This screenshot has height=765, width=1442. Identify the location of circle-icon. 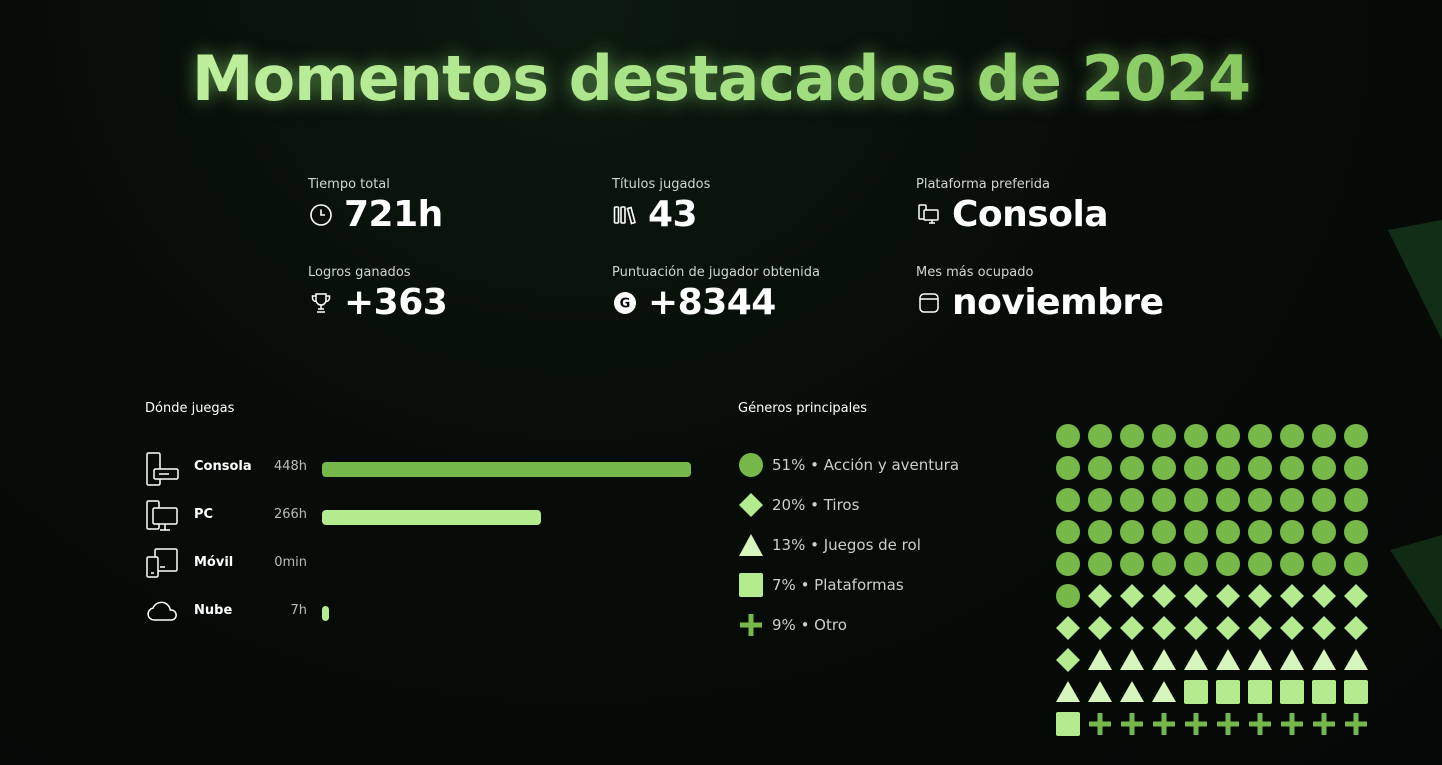
(751, 465).